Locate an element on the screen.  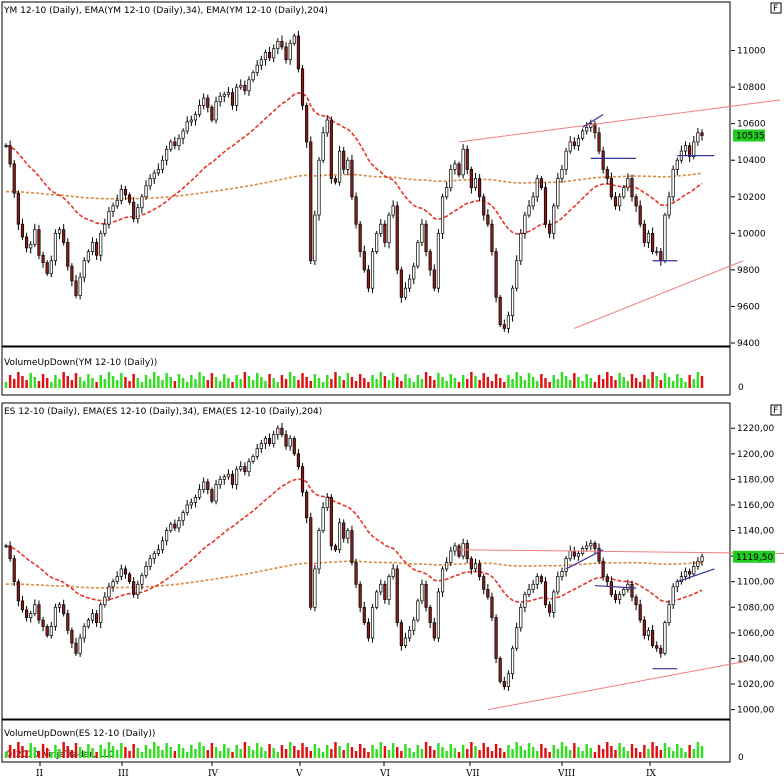
y-axis-tick-label: 1040,00 is located at coordinates (755, 659).